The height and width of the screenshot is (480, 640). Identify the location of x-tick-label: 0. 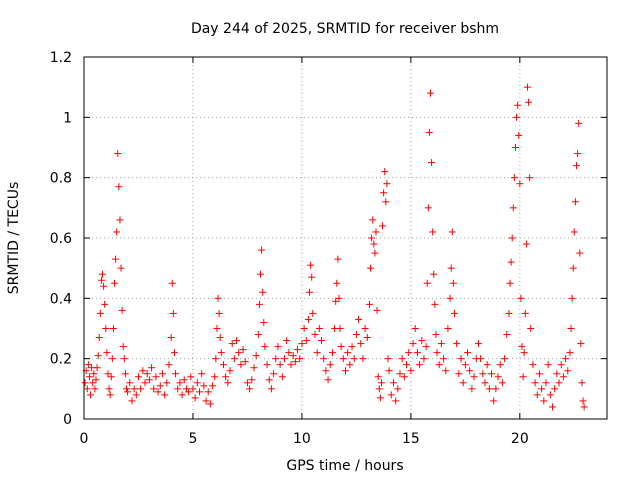
(84, 439).